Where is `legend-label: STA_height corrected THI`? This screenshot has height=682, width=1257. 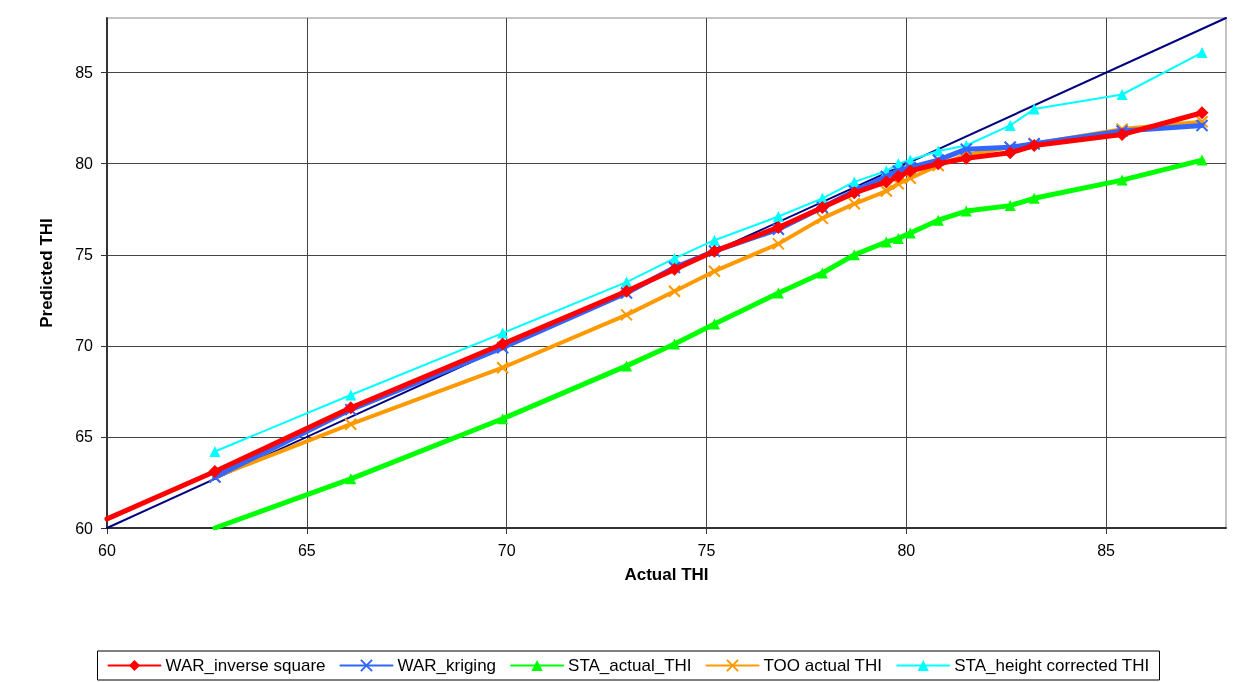
legend-label: STA_height corrected THI is located at coordinates (1052, 665).